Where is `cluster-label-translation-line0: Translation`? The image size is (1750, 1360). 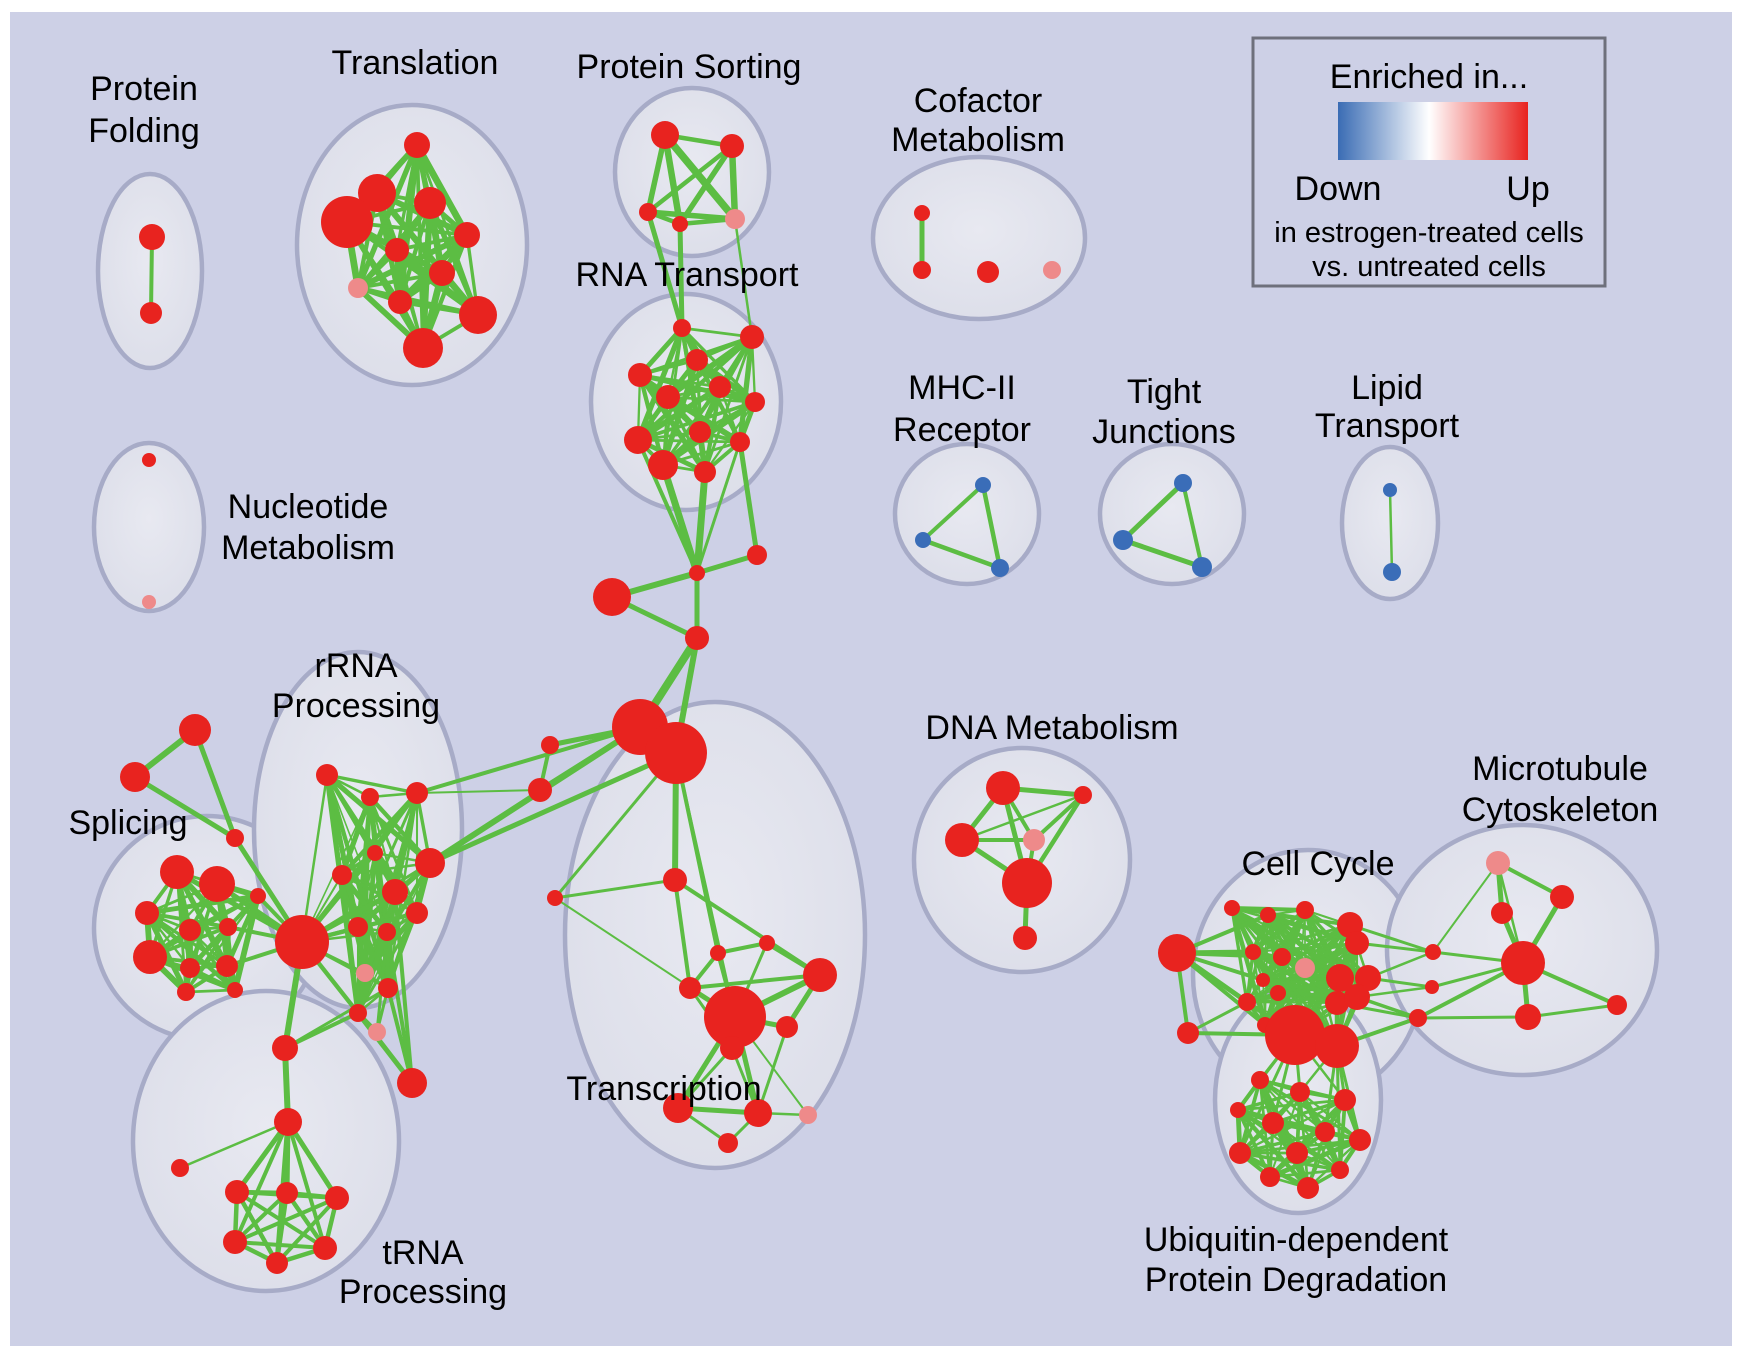
cluster-label-translation-line0: Translation is located at coordinates (415, 63).